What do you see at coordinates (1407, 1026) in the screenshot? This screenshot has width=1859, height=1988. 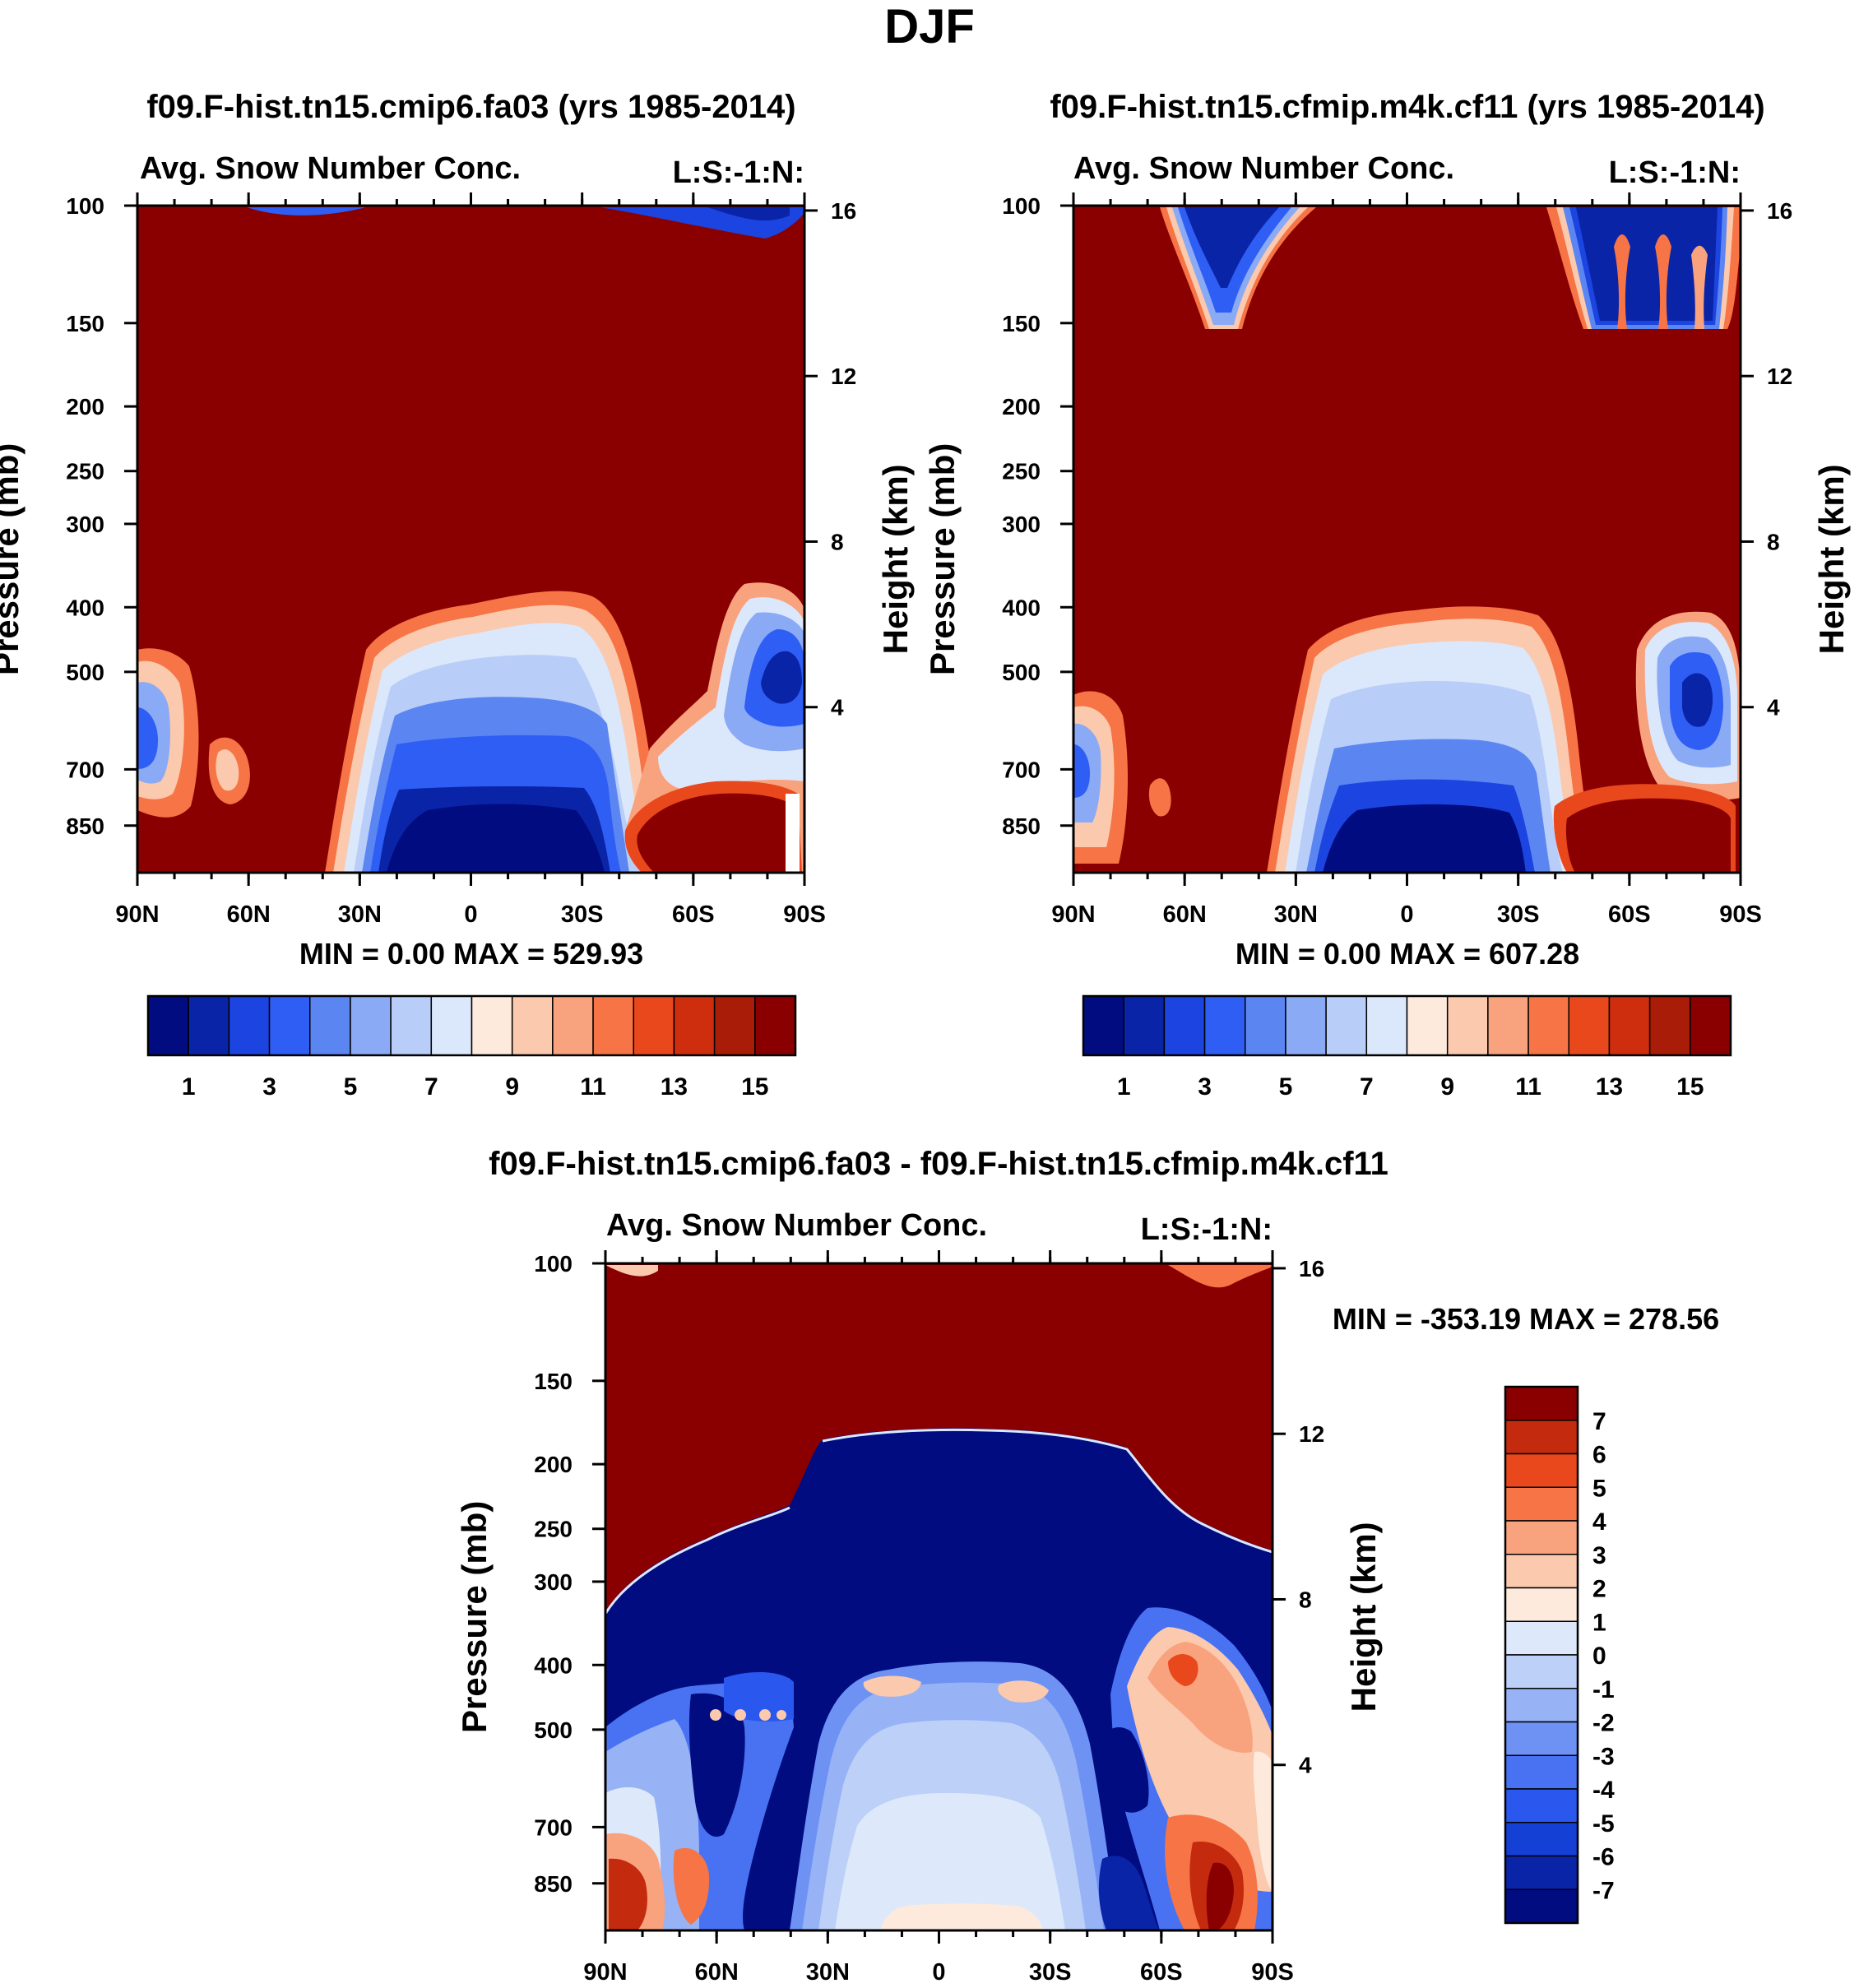 I see `colorbar-frame` at bounding box center [1407, 1026].